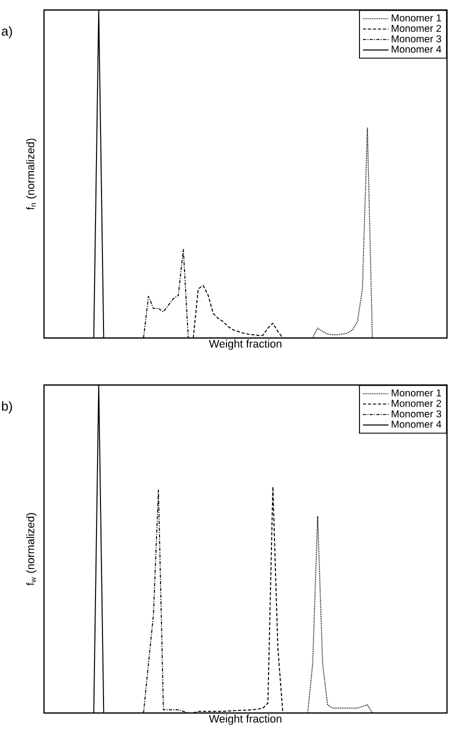  Describe the element at coordinates (31, 174) in the screenshot. I see `y-axis-title: f$_{n}$ (normalized)` at that location.